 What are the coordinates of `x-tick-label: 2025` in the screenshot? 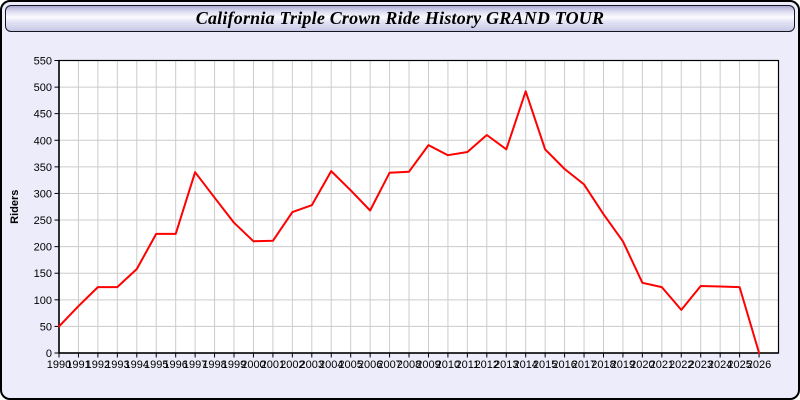 It's located at (739, 365).